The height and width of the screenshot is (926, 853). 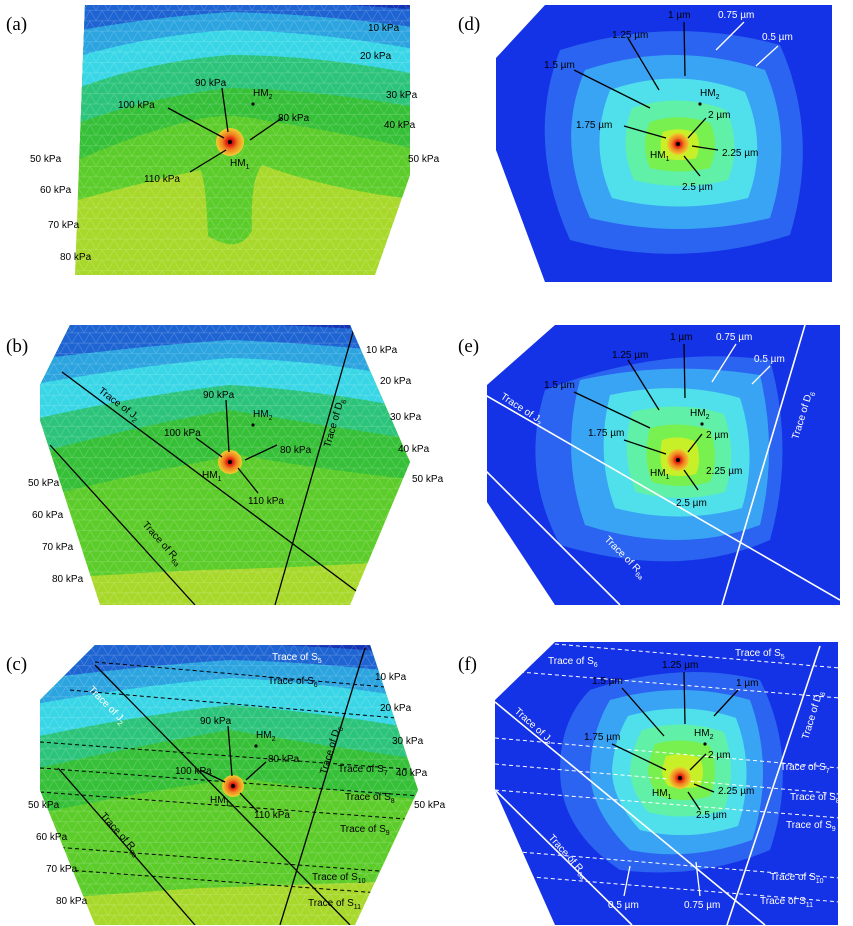 What do you see at coordinates (607, 681) in the screenshot?
I see `contour-label: 1.5 µm` at bounding box center [607, 681].